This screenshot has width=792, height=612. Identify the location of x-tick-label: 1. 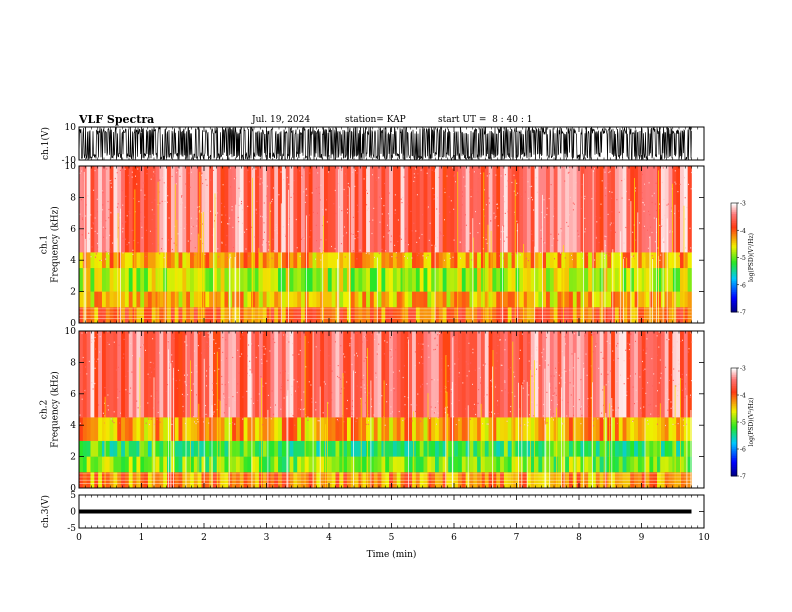
(142, 538).